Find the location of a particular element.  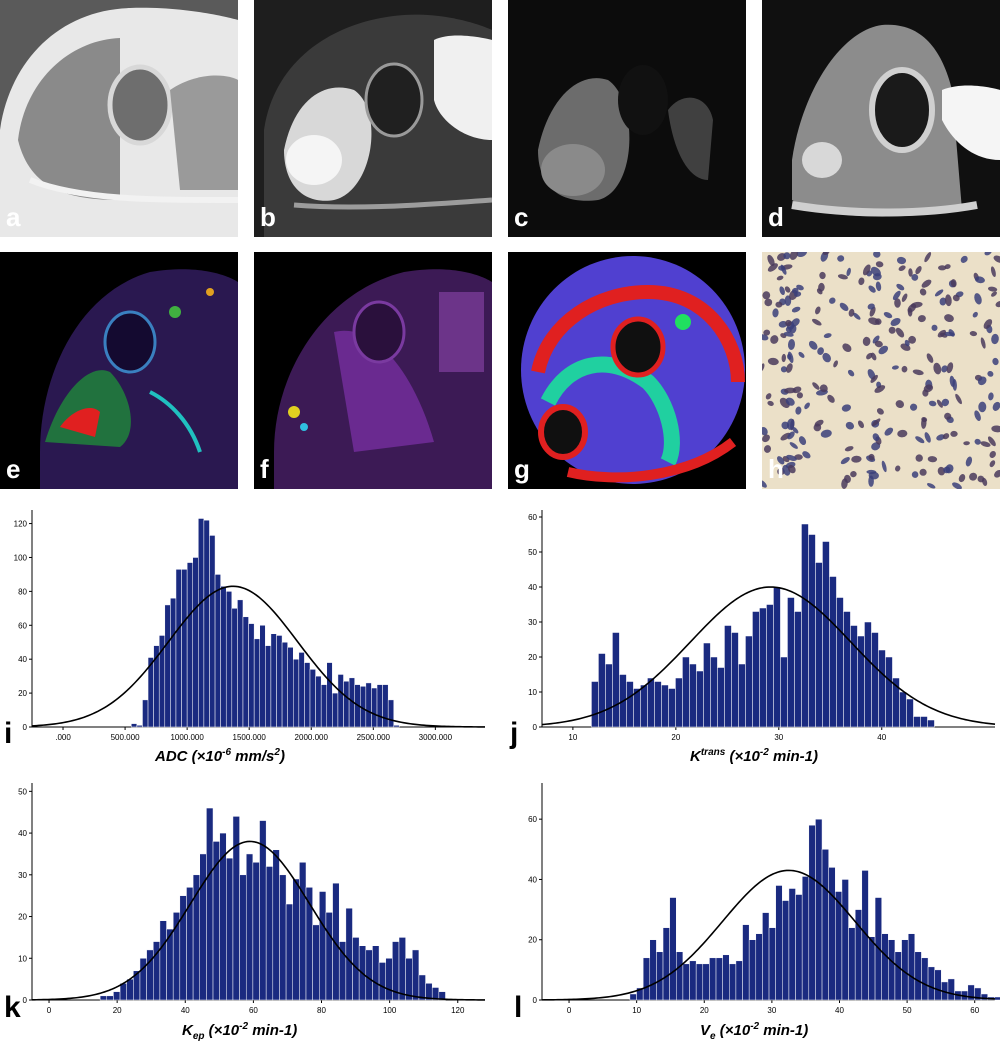

panel-f-map: f is located at coordinates (373, 370).